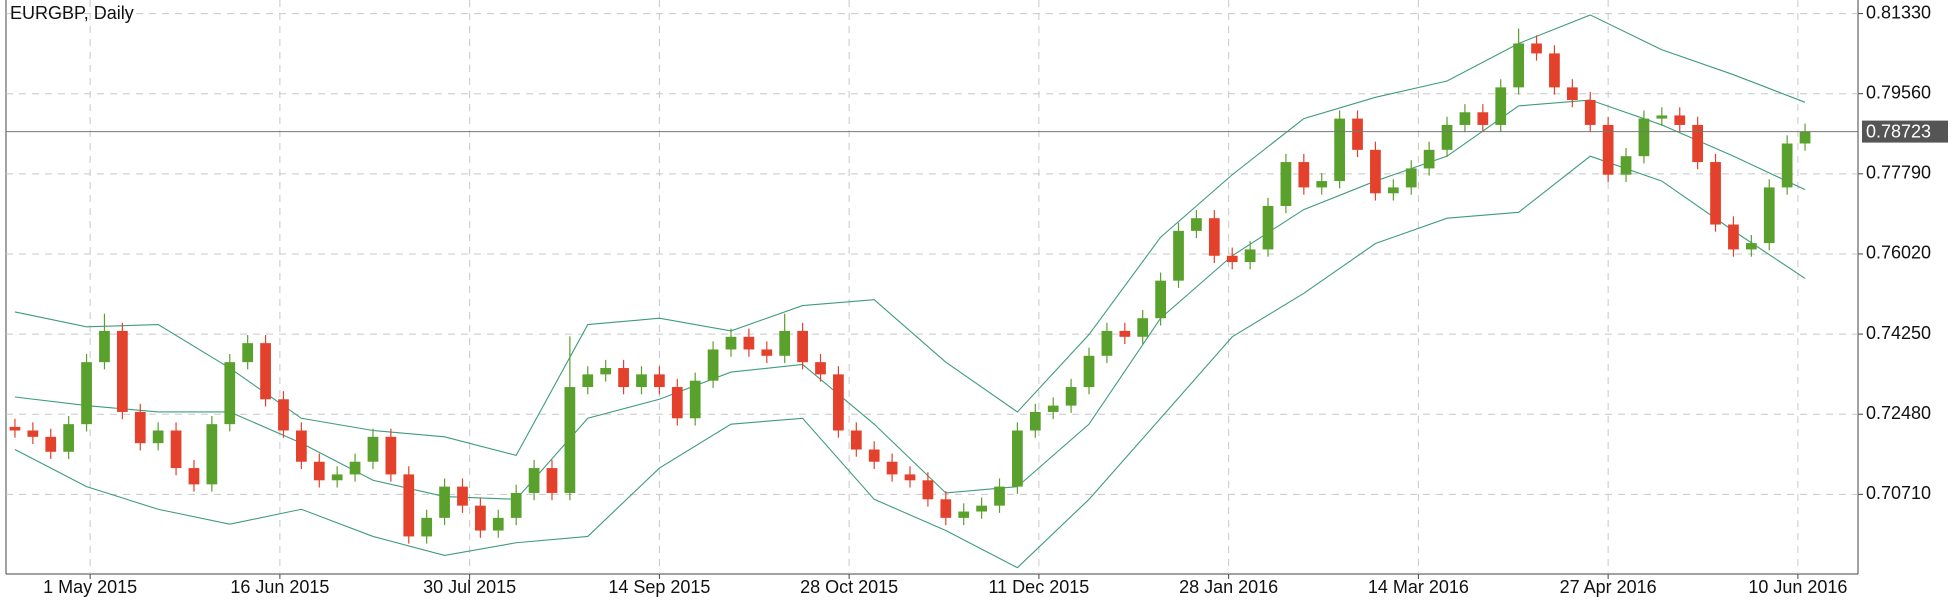 This screenshot has width=1955, height=612. Describe the element at coordinates (279, 587) in the screenshot. I see `x-tick-label: 16 Jun 2015` at that location.